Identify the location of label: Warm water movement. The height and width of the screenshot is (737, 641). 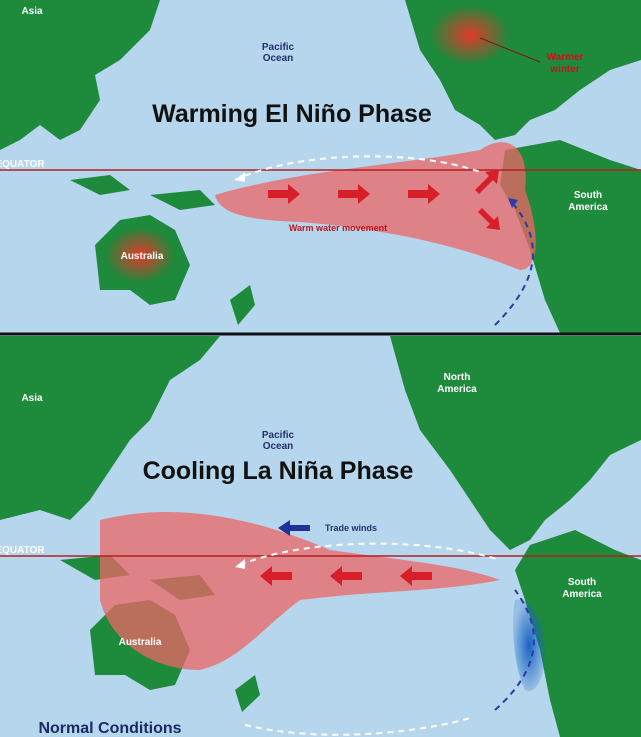
(338, 228).